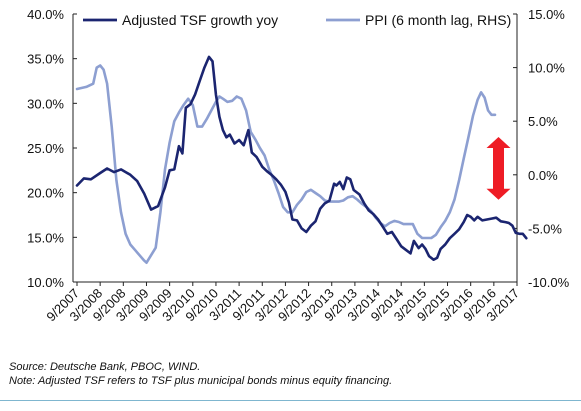  I want to click on annotation-layer, so click(498, 168).